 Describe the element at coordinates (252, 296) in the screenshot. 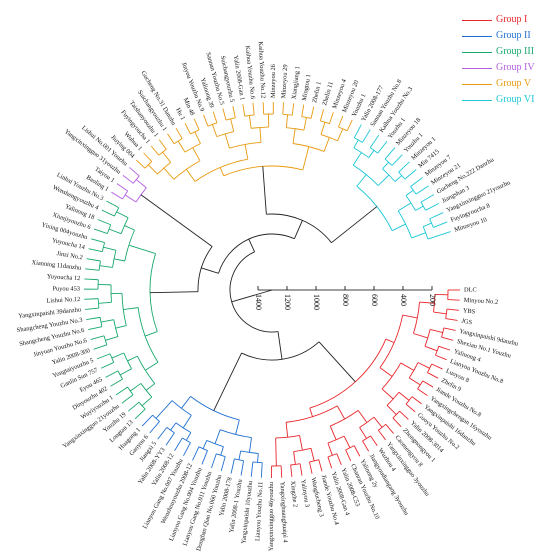

I see `root-stub` at that location.